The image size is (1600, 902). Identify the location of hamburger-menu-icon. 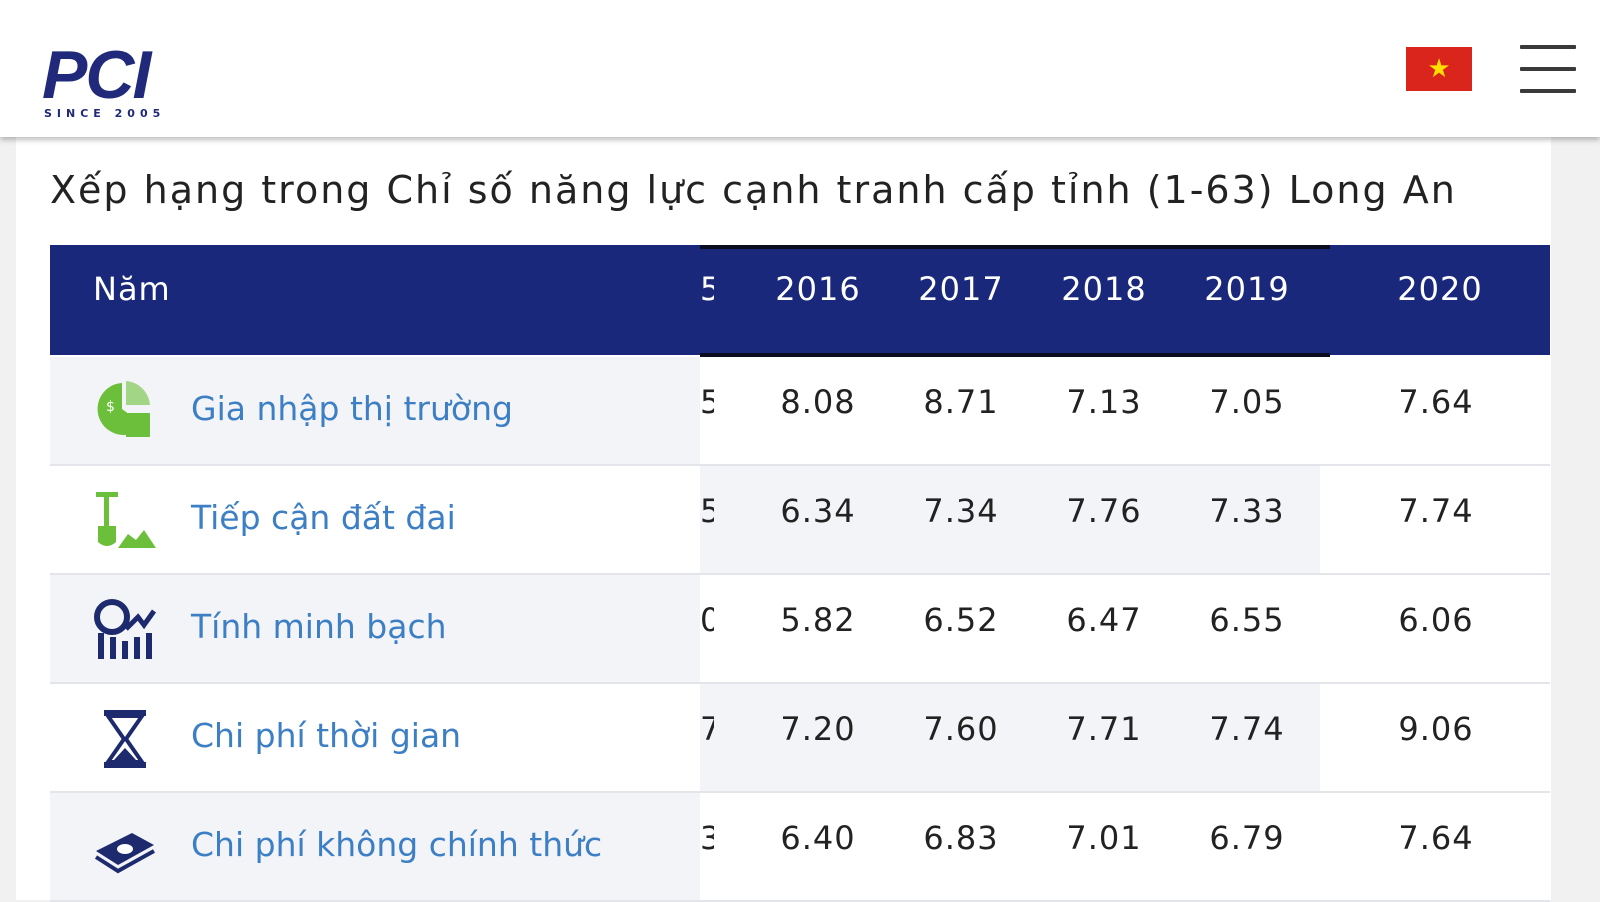
(1548, 71).